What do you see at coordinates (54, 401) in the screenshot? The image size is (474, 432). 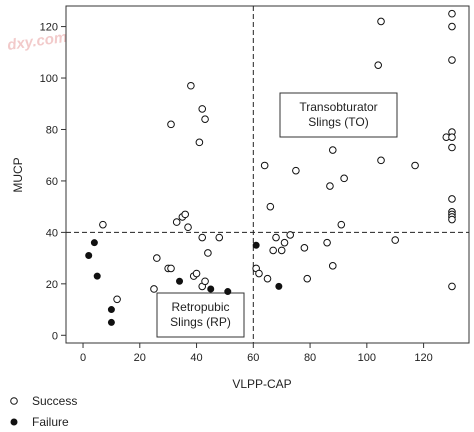 I see `legend-label: Success` at bounding box center [54, 401].